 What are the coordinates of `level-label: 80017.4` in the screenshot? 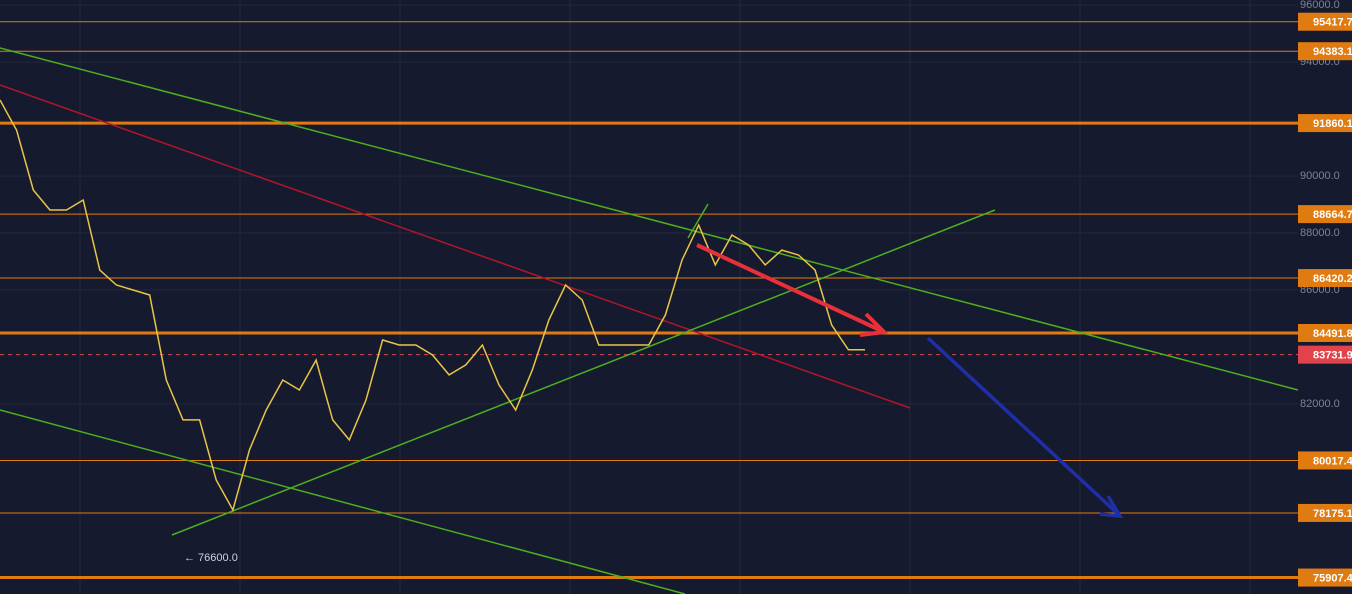 It's located at (1332, 461).